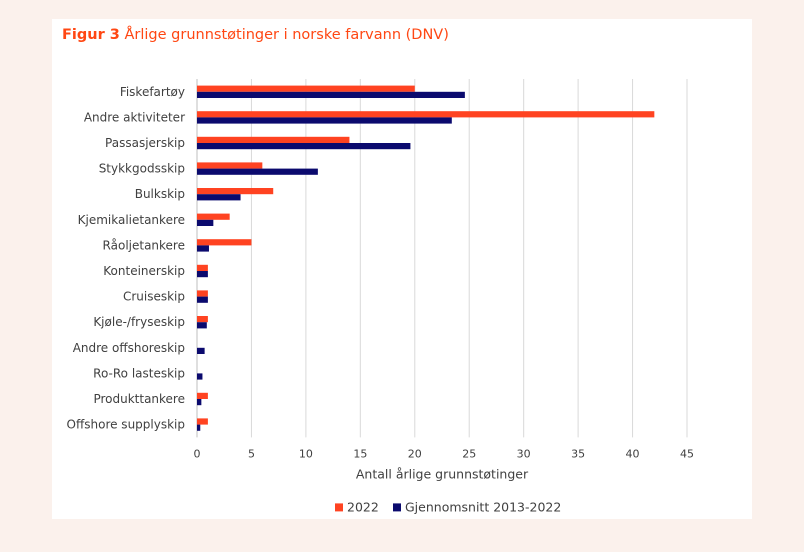  What do you see at coordinates (469, 453) in the screenshot?
I see `x-tick-label: 25` at bounding box center [469, 453].